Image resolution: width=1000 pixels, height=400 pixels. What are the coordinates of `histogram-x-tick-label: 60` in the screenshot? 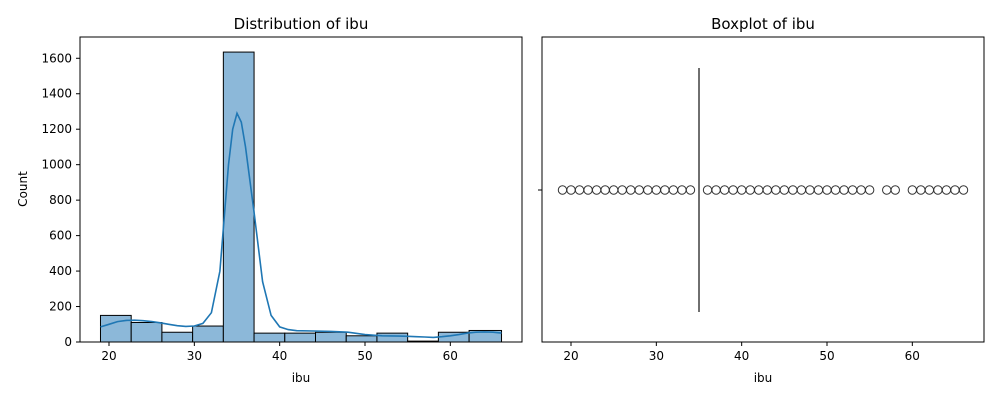 It's located at (450, 356).